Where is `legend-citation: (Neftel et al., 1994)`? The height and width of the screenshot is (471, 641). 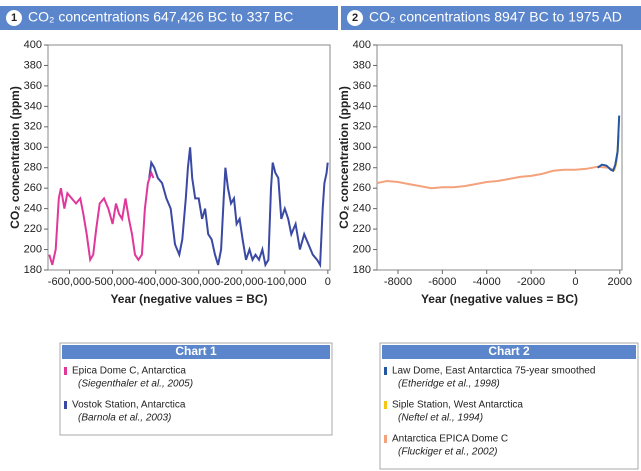
legend-citation: (Neftel et al., 1994) is located at coordinates (440, 418).